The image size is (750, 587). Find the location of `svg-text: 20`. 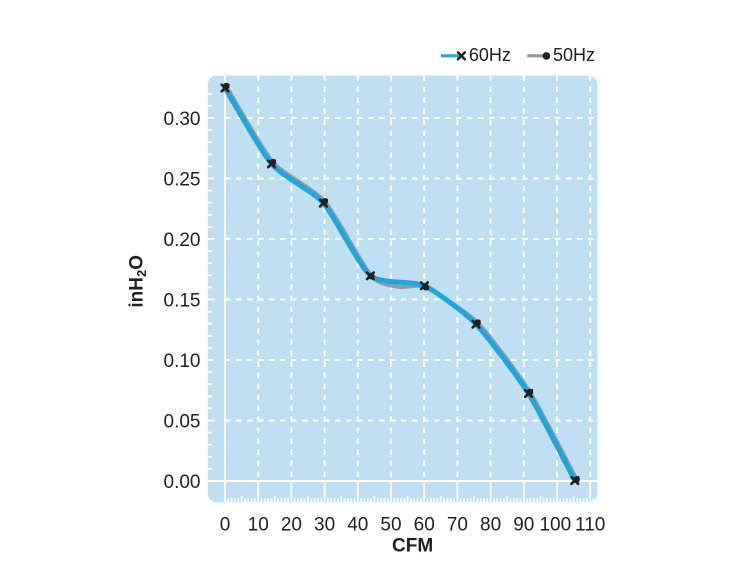

svg-text: 20 is located at coordinates (291, 525).